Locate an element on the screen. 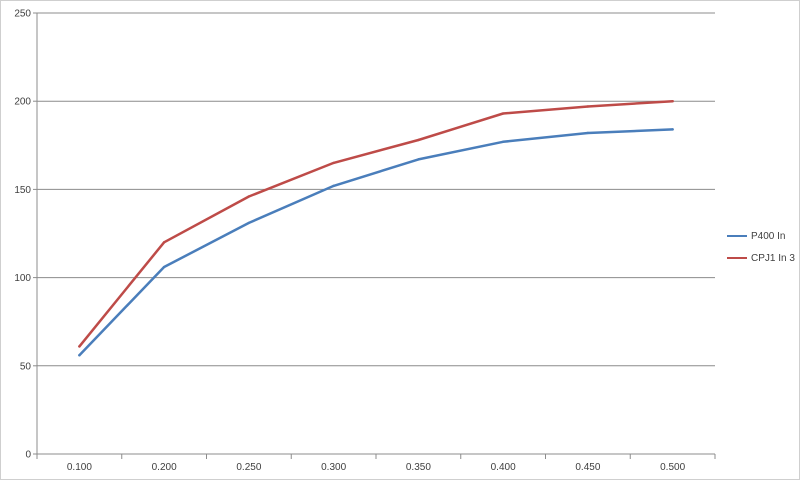 This screenshot has width=800, height=484. x-tick-label-0: 0.100 is located at coordinates (79, 467).